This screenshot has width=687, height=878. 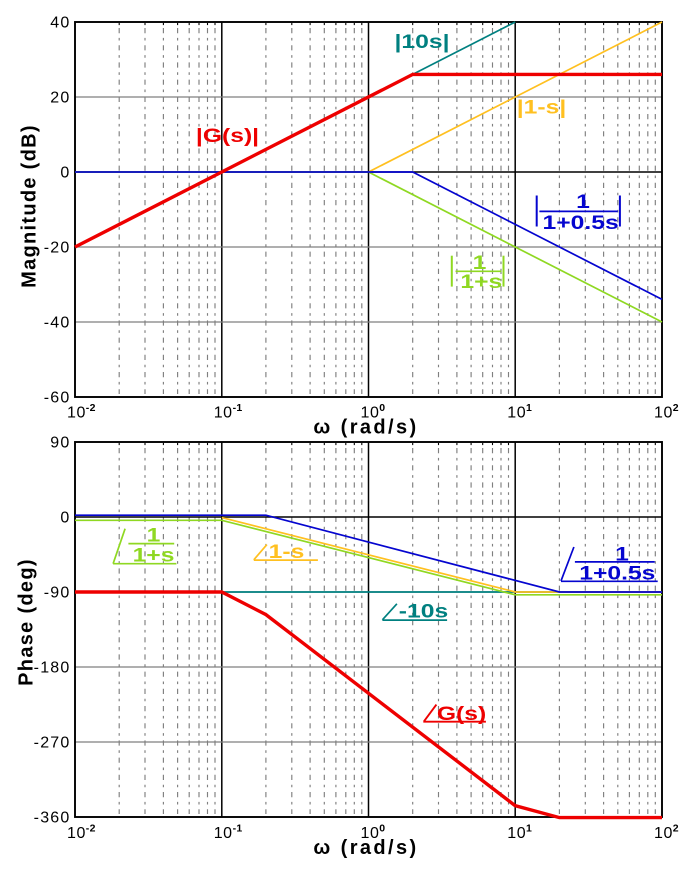 I want to click on svg-text: -360, so click(x=52, y=818).